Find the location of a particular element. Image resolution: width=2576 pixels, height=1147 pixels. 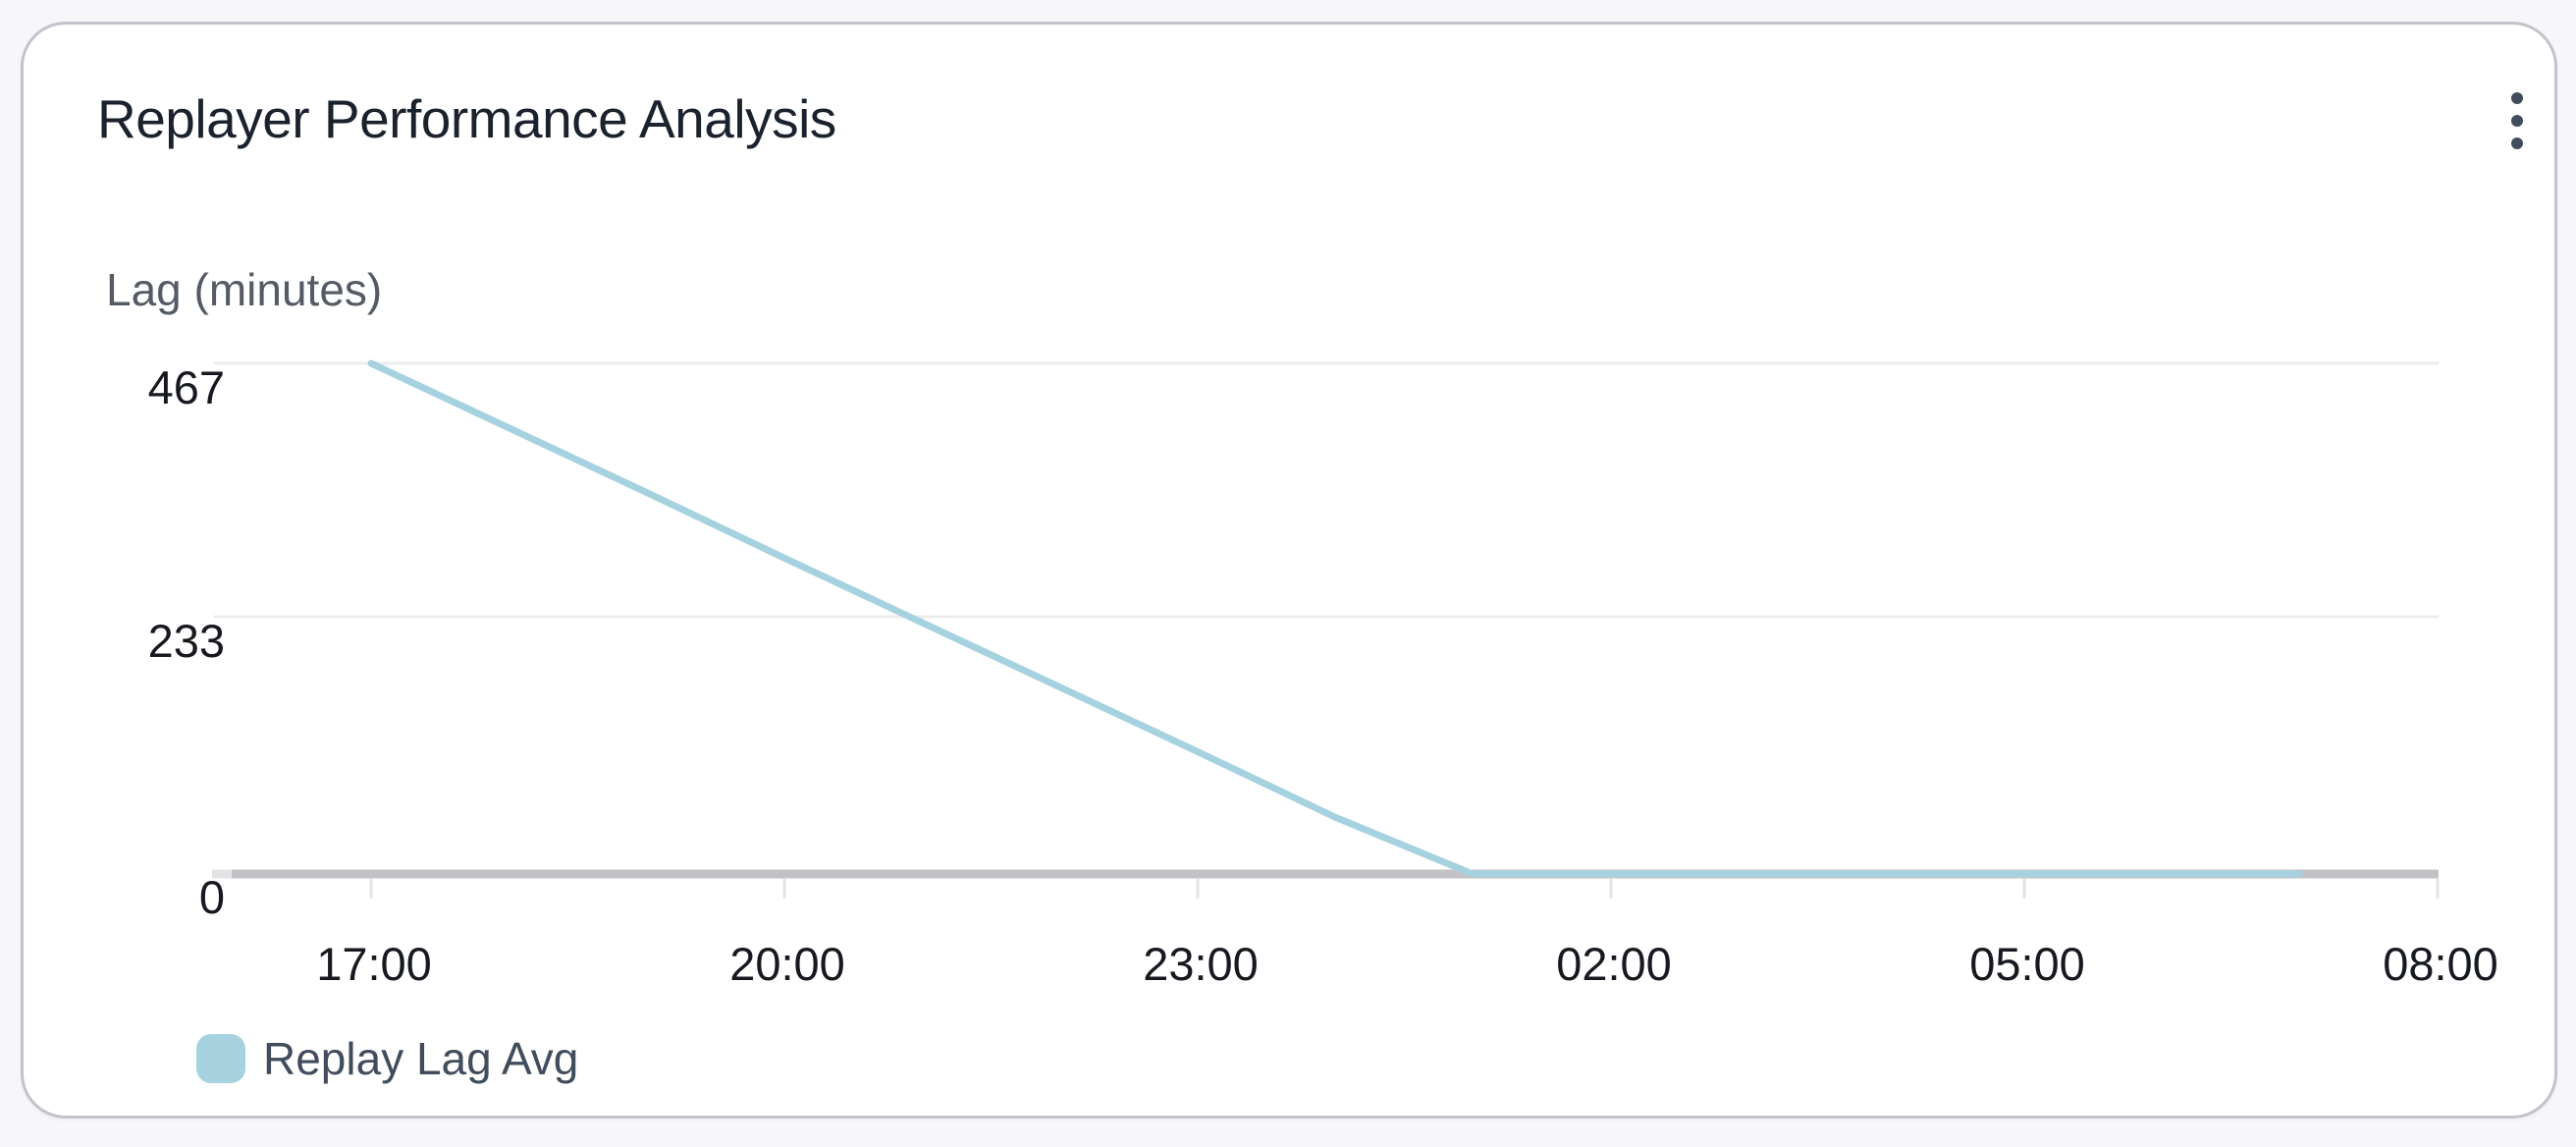

x-tick-label: 20:00 is located at coordinates (787, 964).